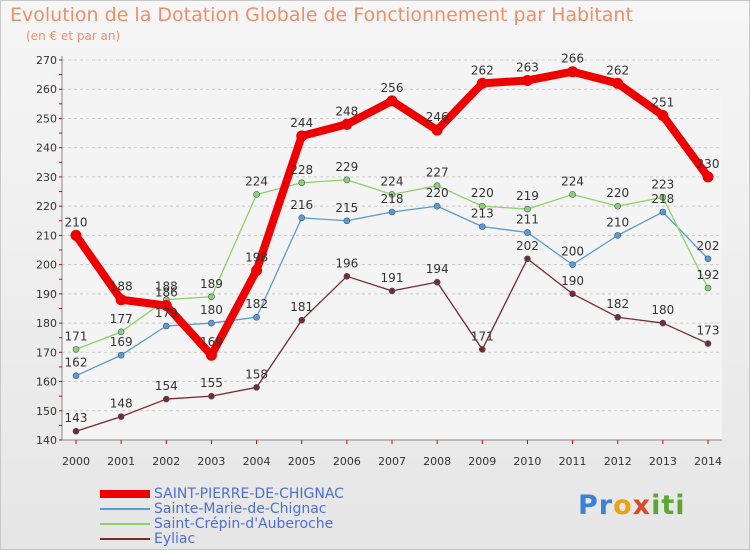 Image resolution: width=750 pixels, height=550 pixels. Describe the element at coordinates (46, 323) in the screenshot. I see `y-tick-label: 180` at that location.